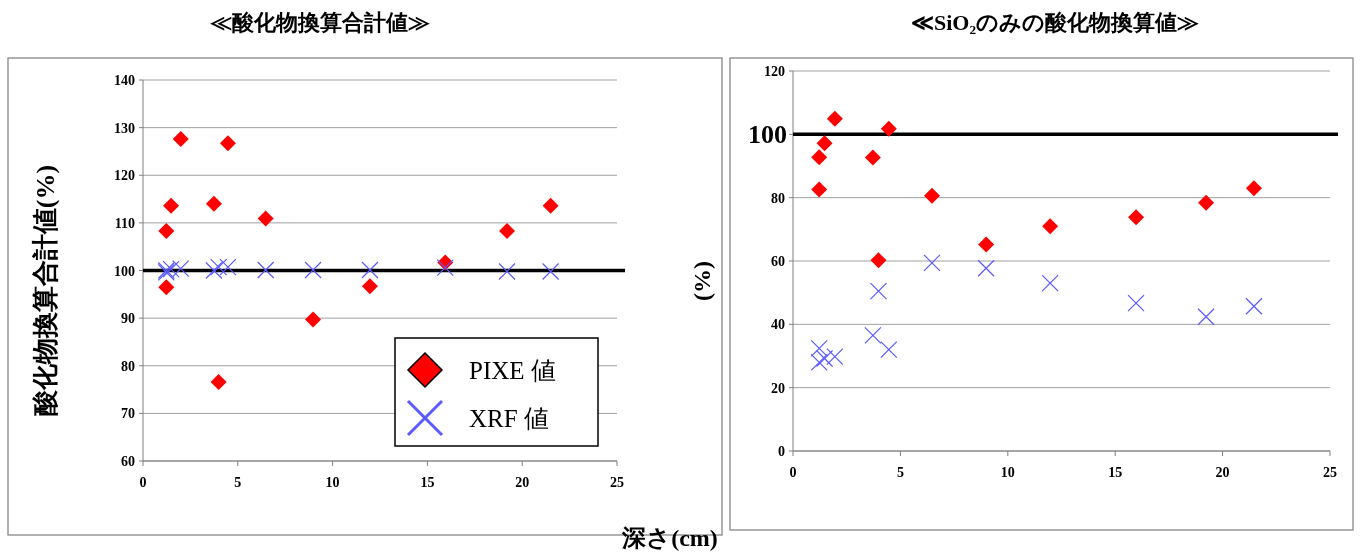 The width and height of the screenshot is (1367, 555). Describe the element at coordinates (124, 271) in the screenshot. I see `y-tick-label: 100` at that location.